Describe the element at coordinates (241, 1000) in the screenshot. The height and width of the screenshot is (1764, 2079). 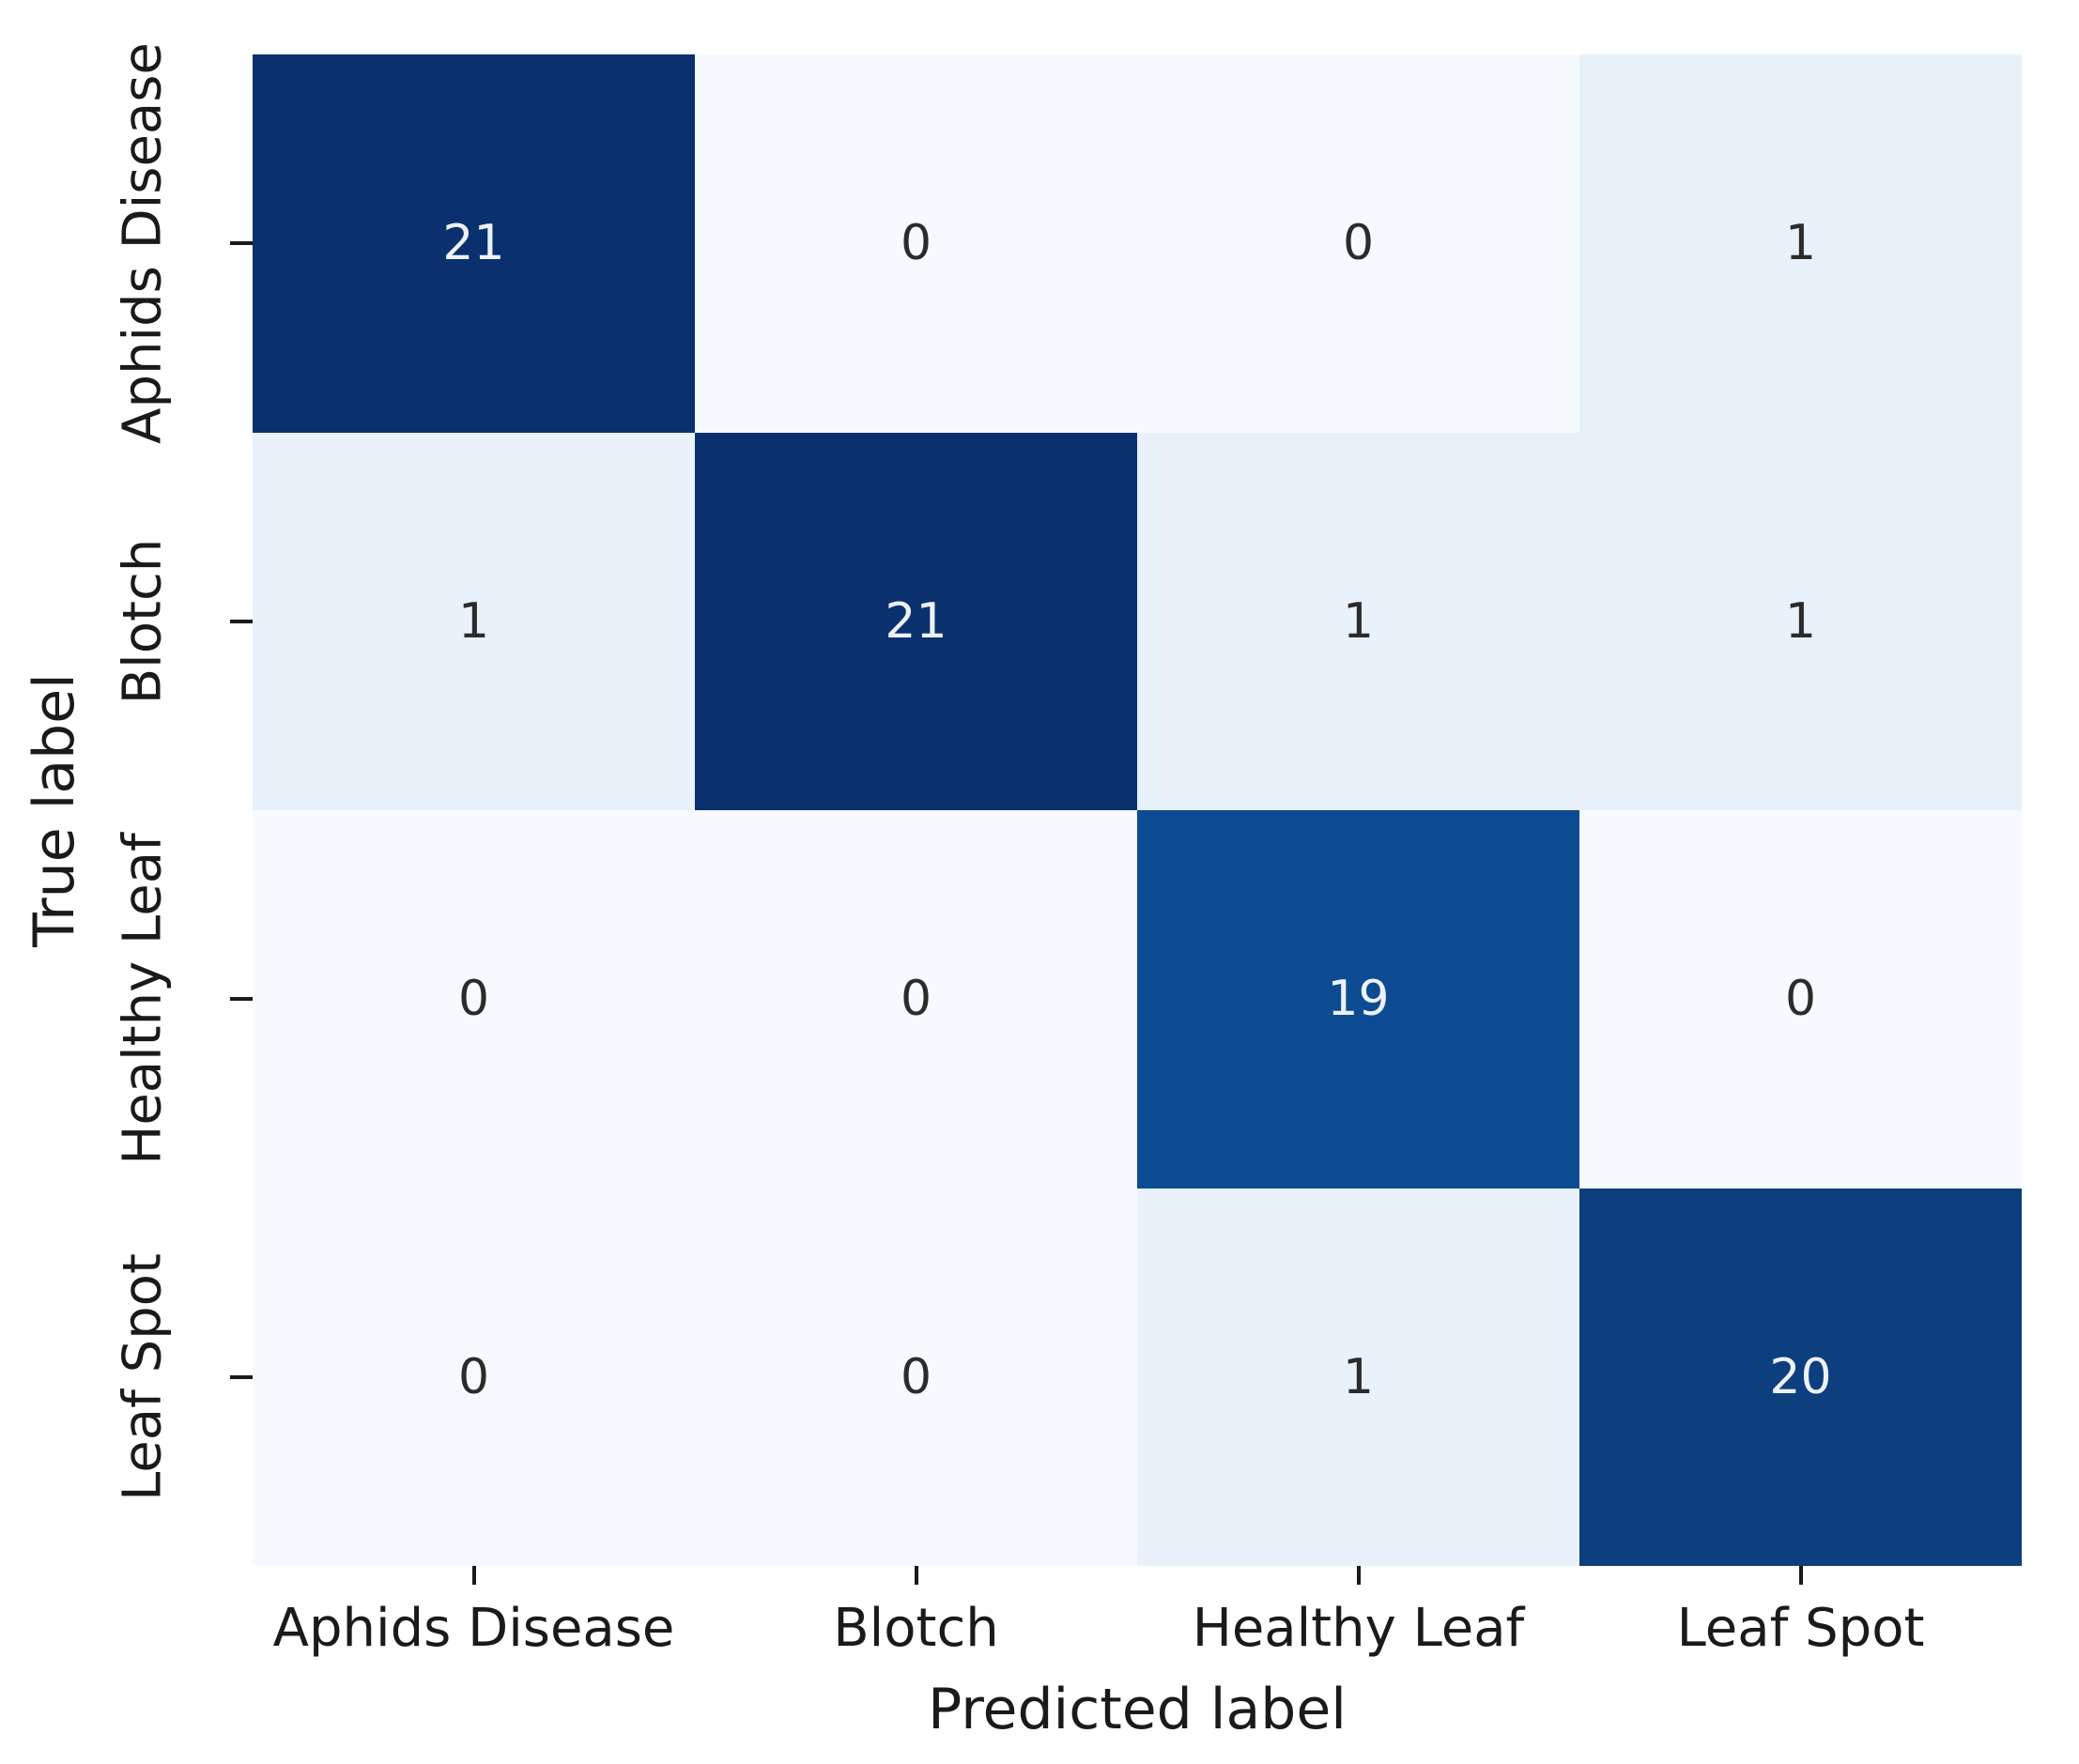
I see `y-tick-mark-healthy-leaf` at that location.